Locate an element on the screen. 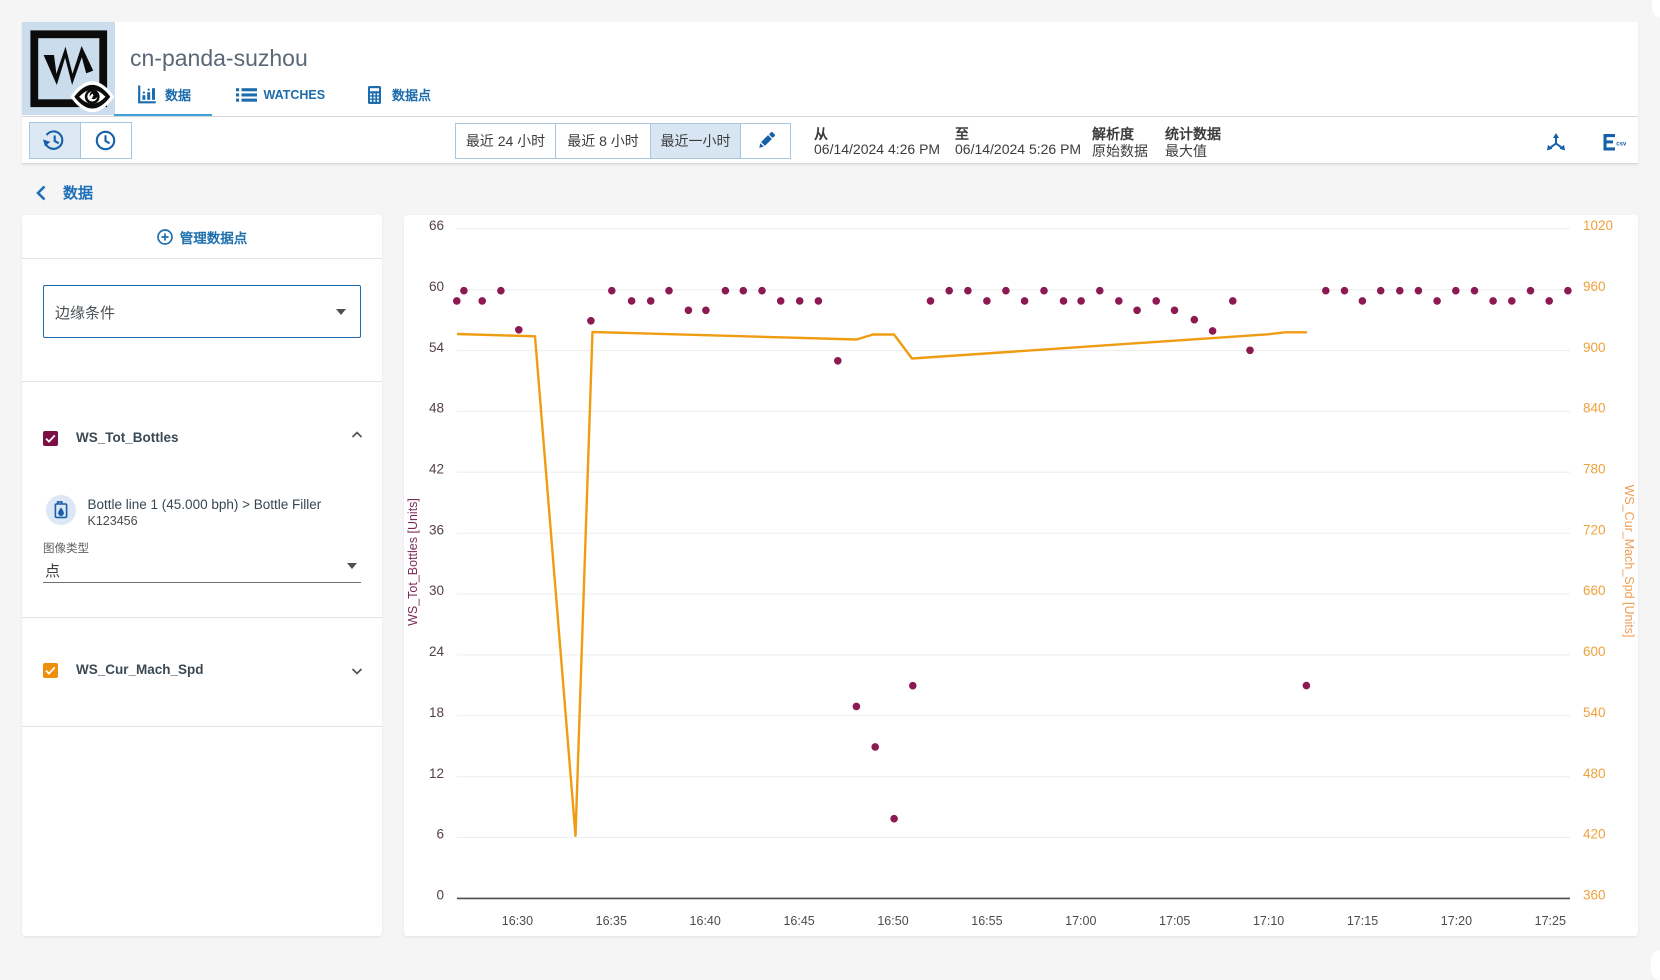 Image resolution: width=1660 pixels, height=980 pixels. svg-text: 24 is located at coordinates (437, 651).